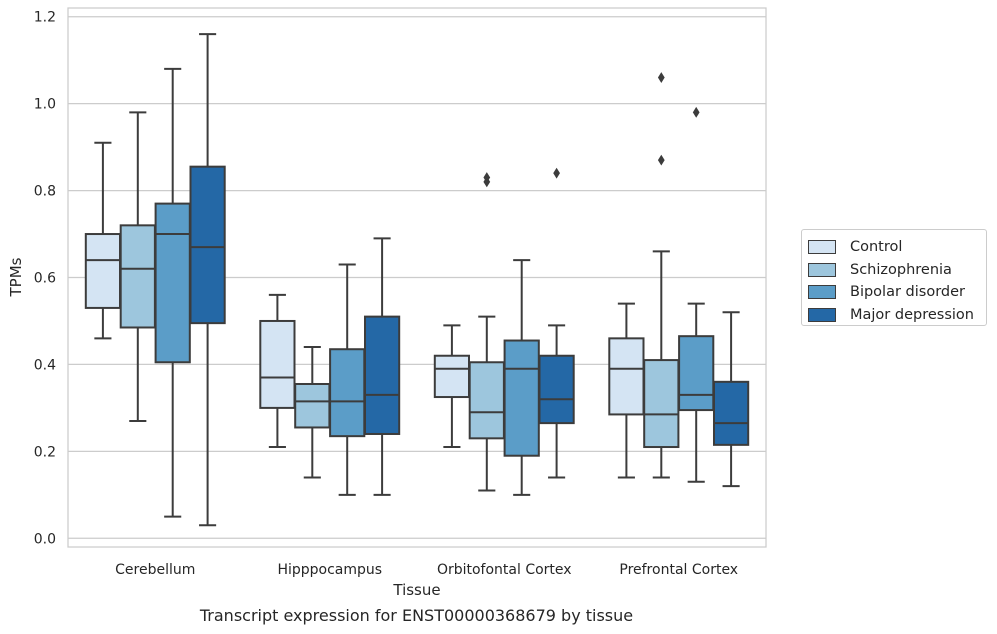 The width and height of the screenshot is (997, 634). Describe the element at coordinates (907, 292) in the screenshot. I see `legend-label-bipolar-disorder: Bipolar disorder` at that location.